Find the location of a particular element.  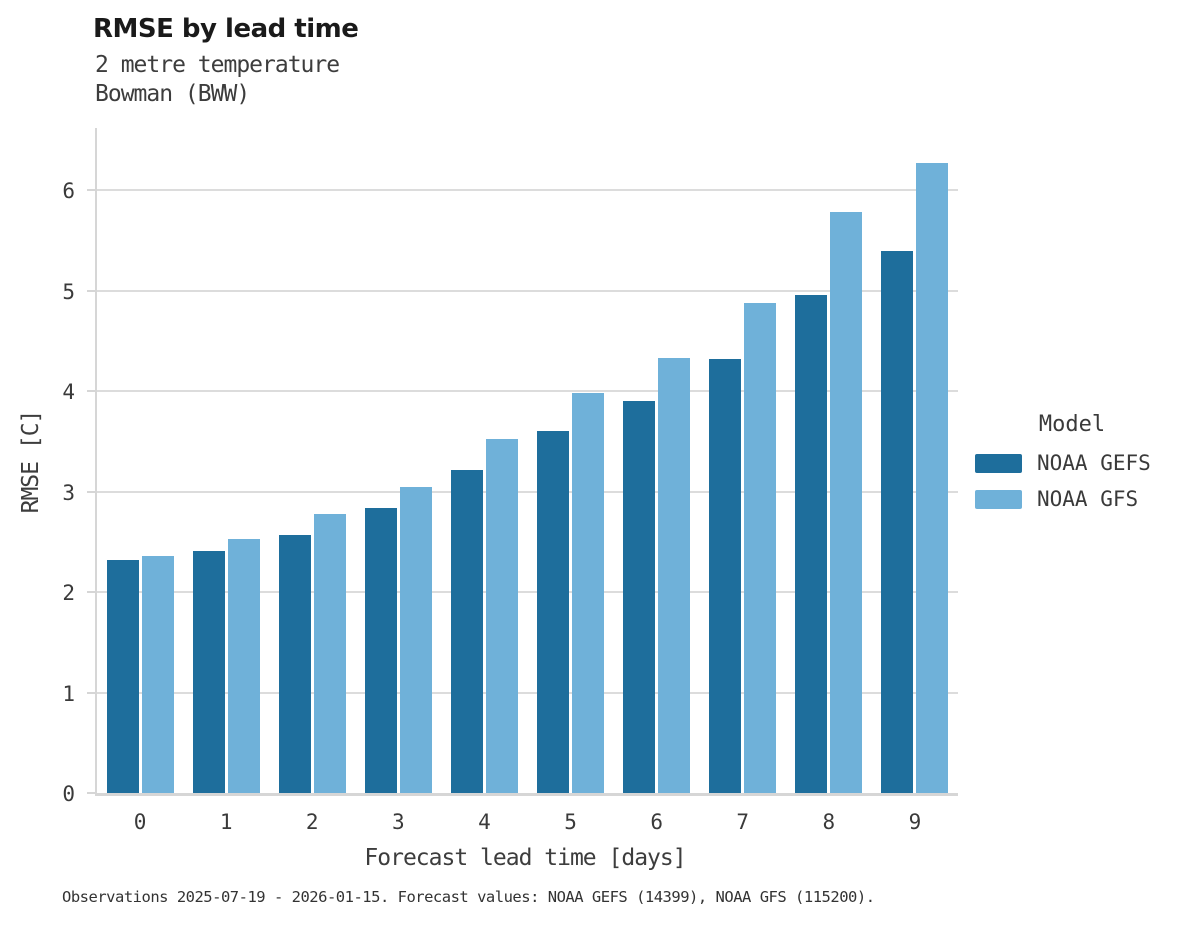

chart-subtitle-variable: 2 metre temperature is located at coordinates (217, 65).